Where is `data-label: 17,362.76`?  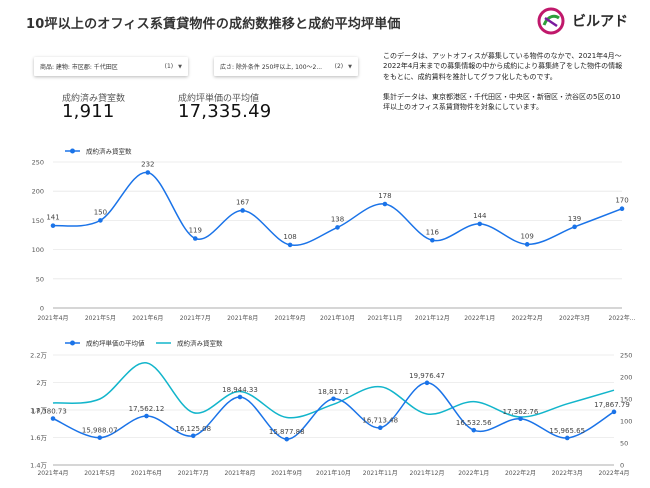 data-label: 17,362.76 is located at coordinates (521, 412).